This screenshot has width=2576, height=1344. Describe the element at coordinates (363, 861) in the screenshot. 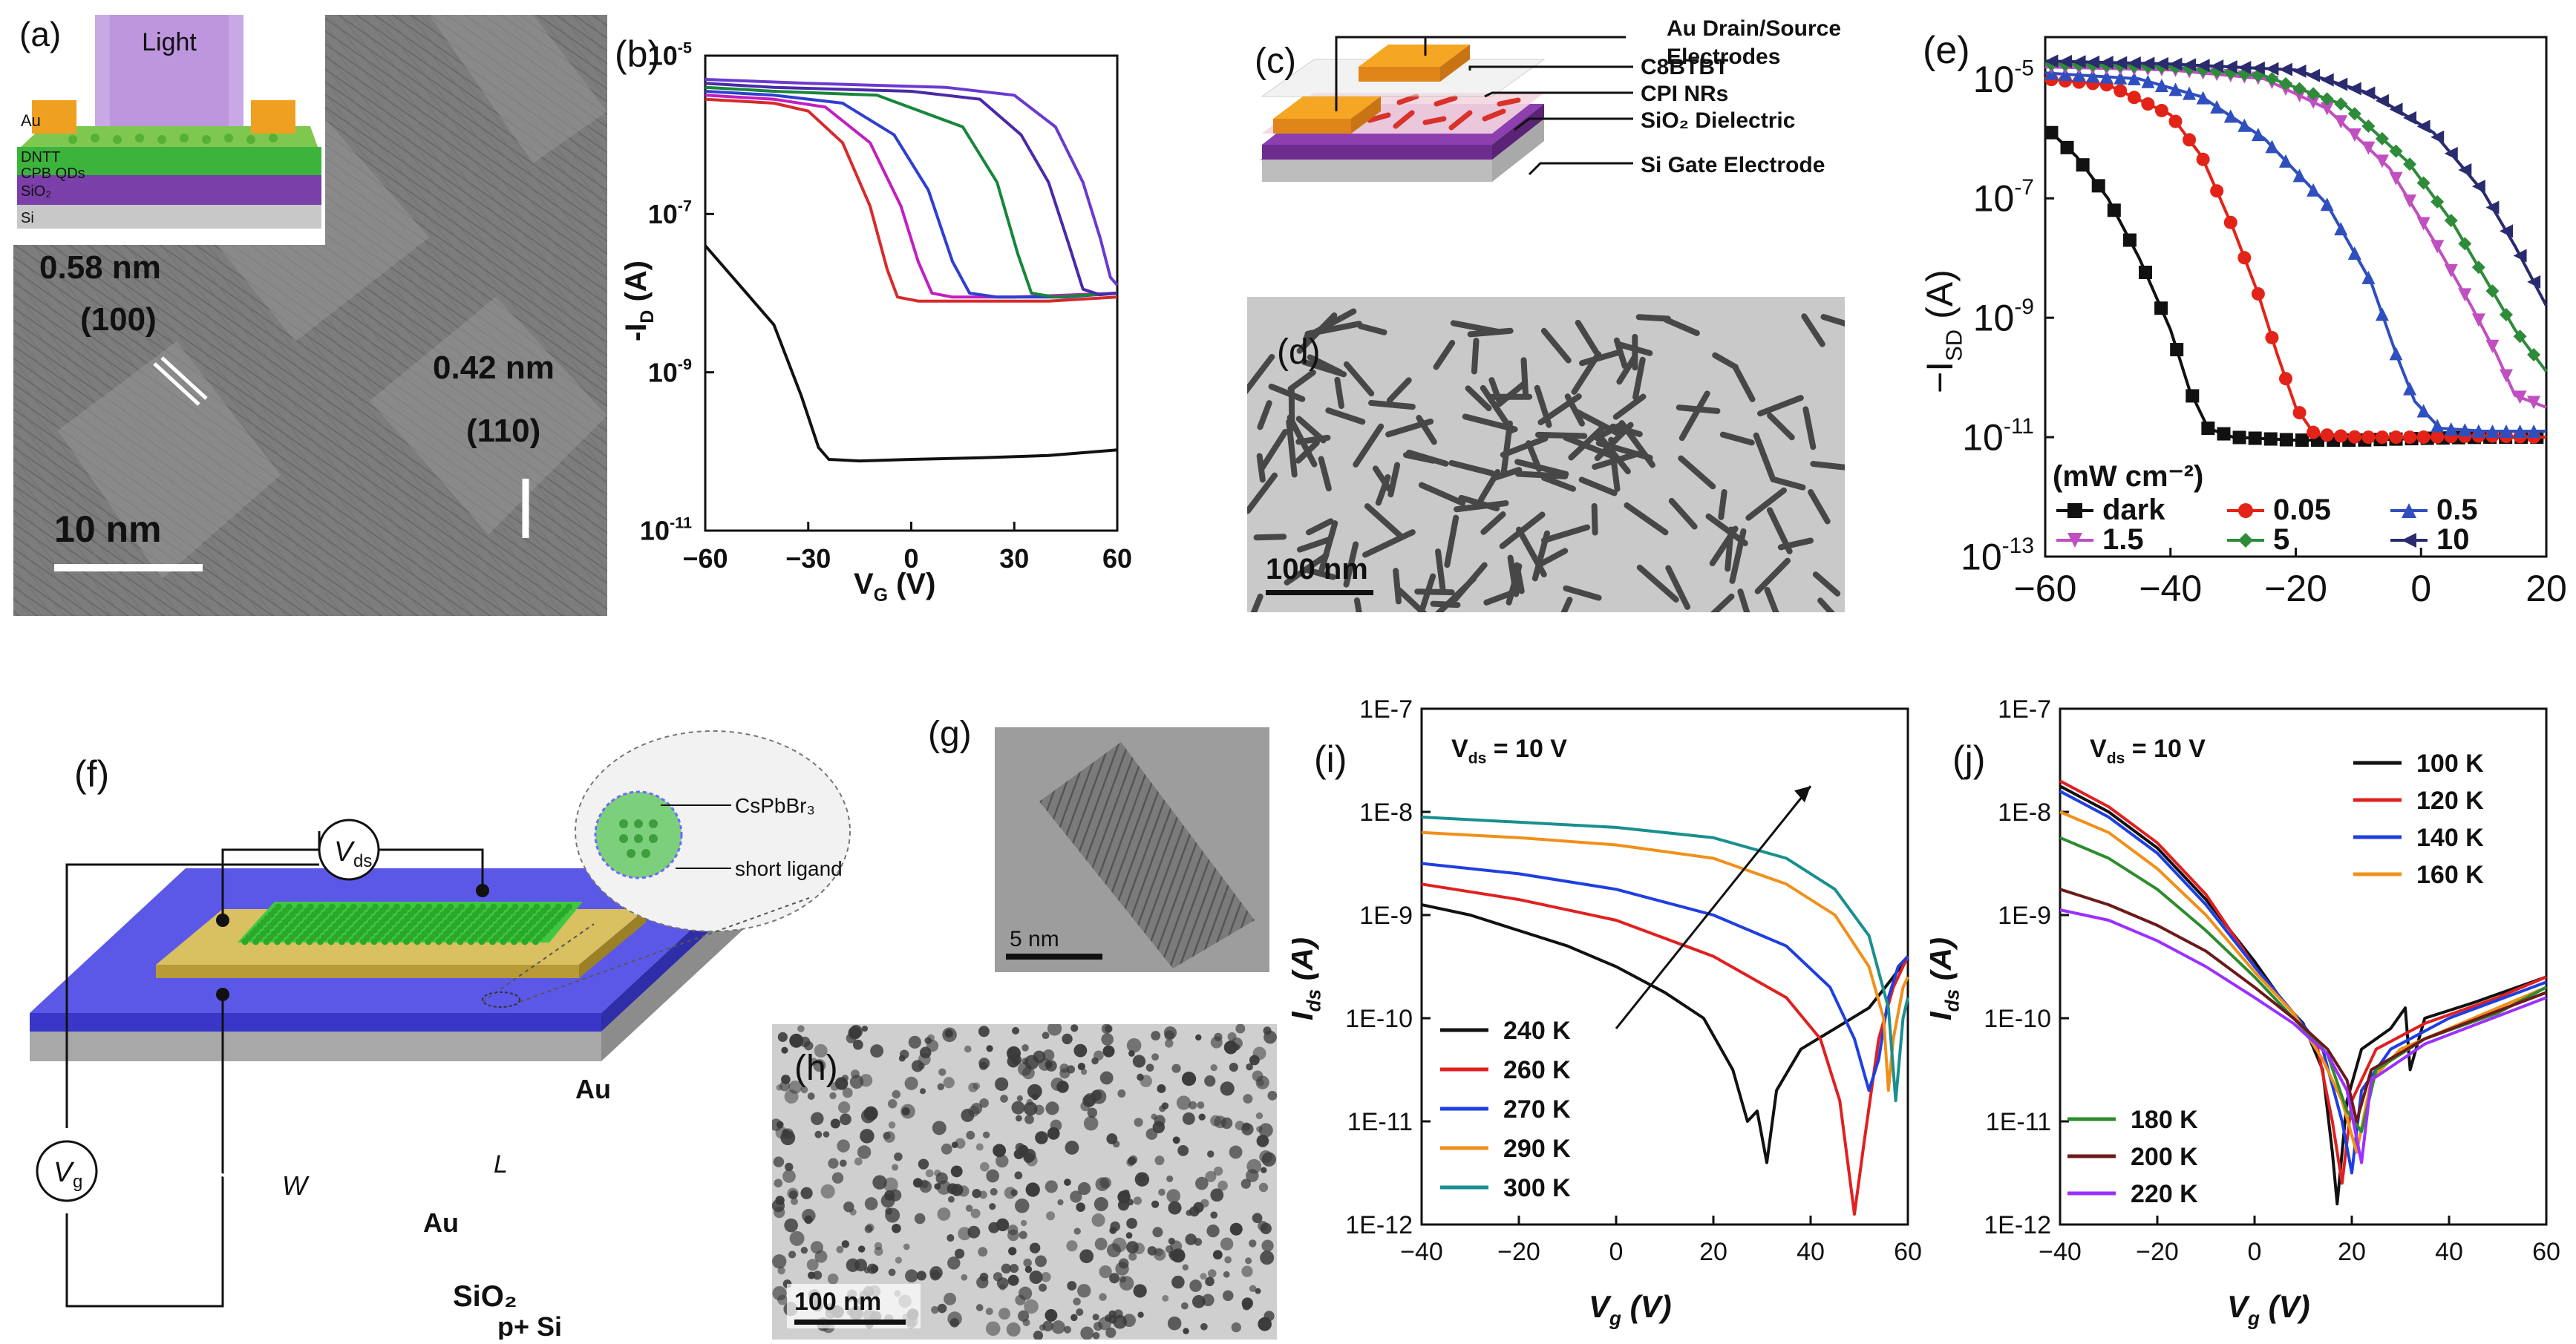

I see `svg-text: ds` at that location.